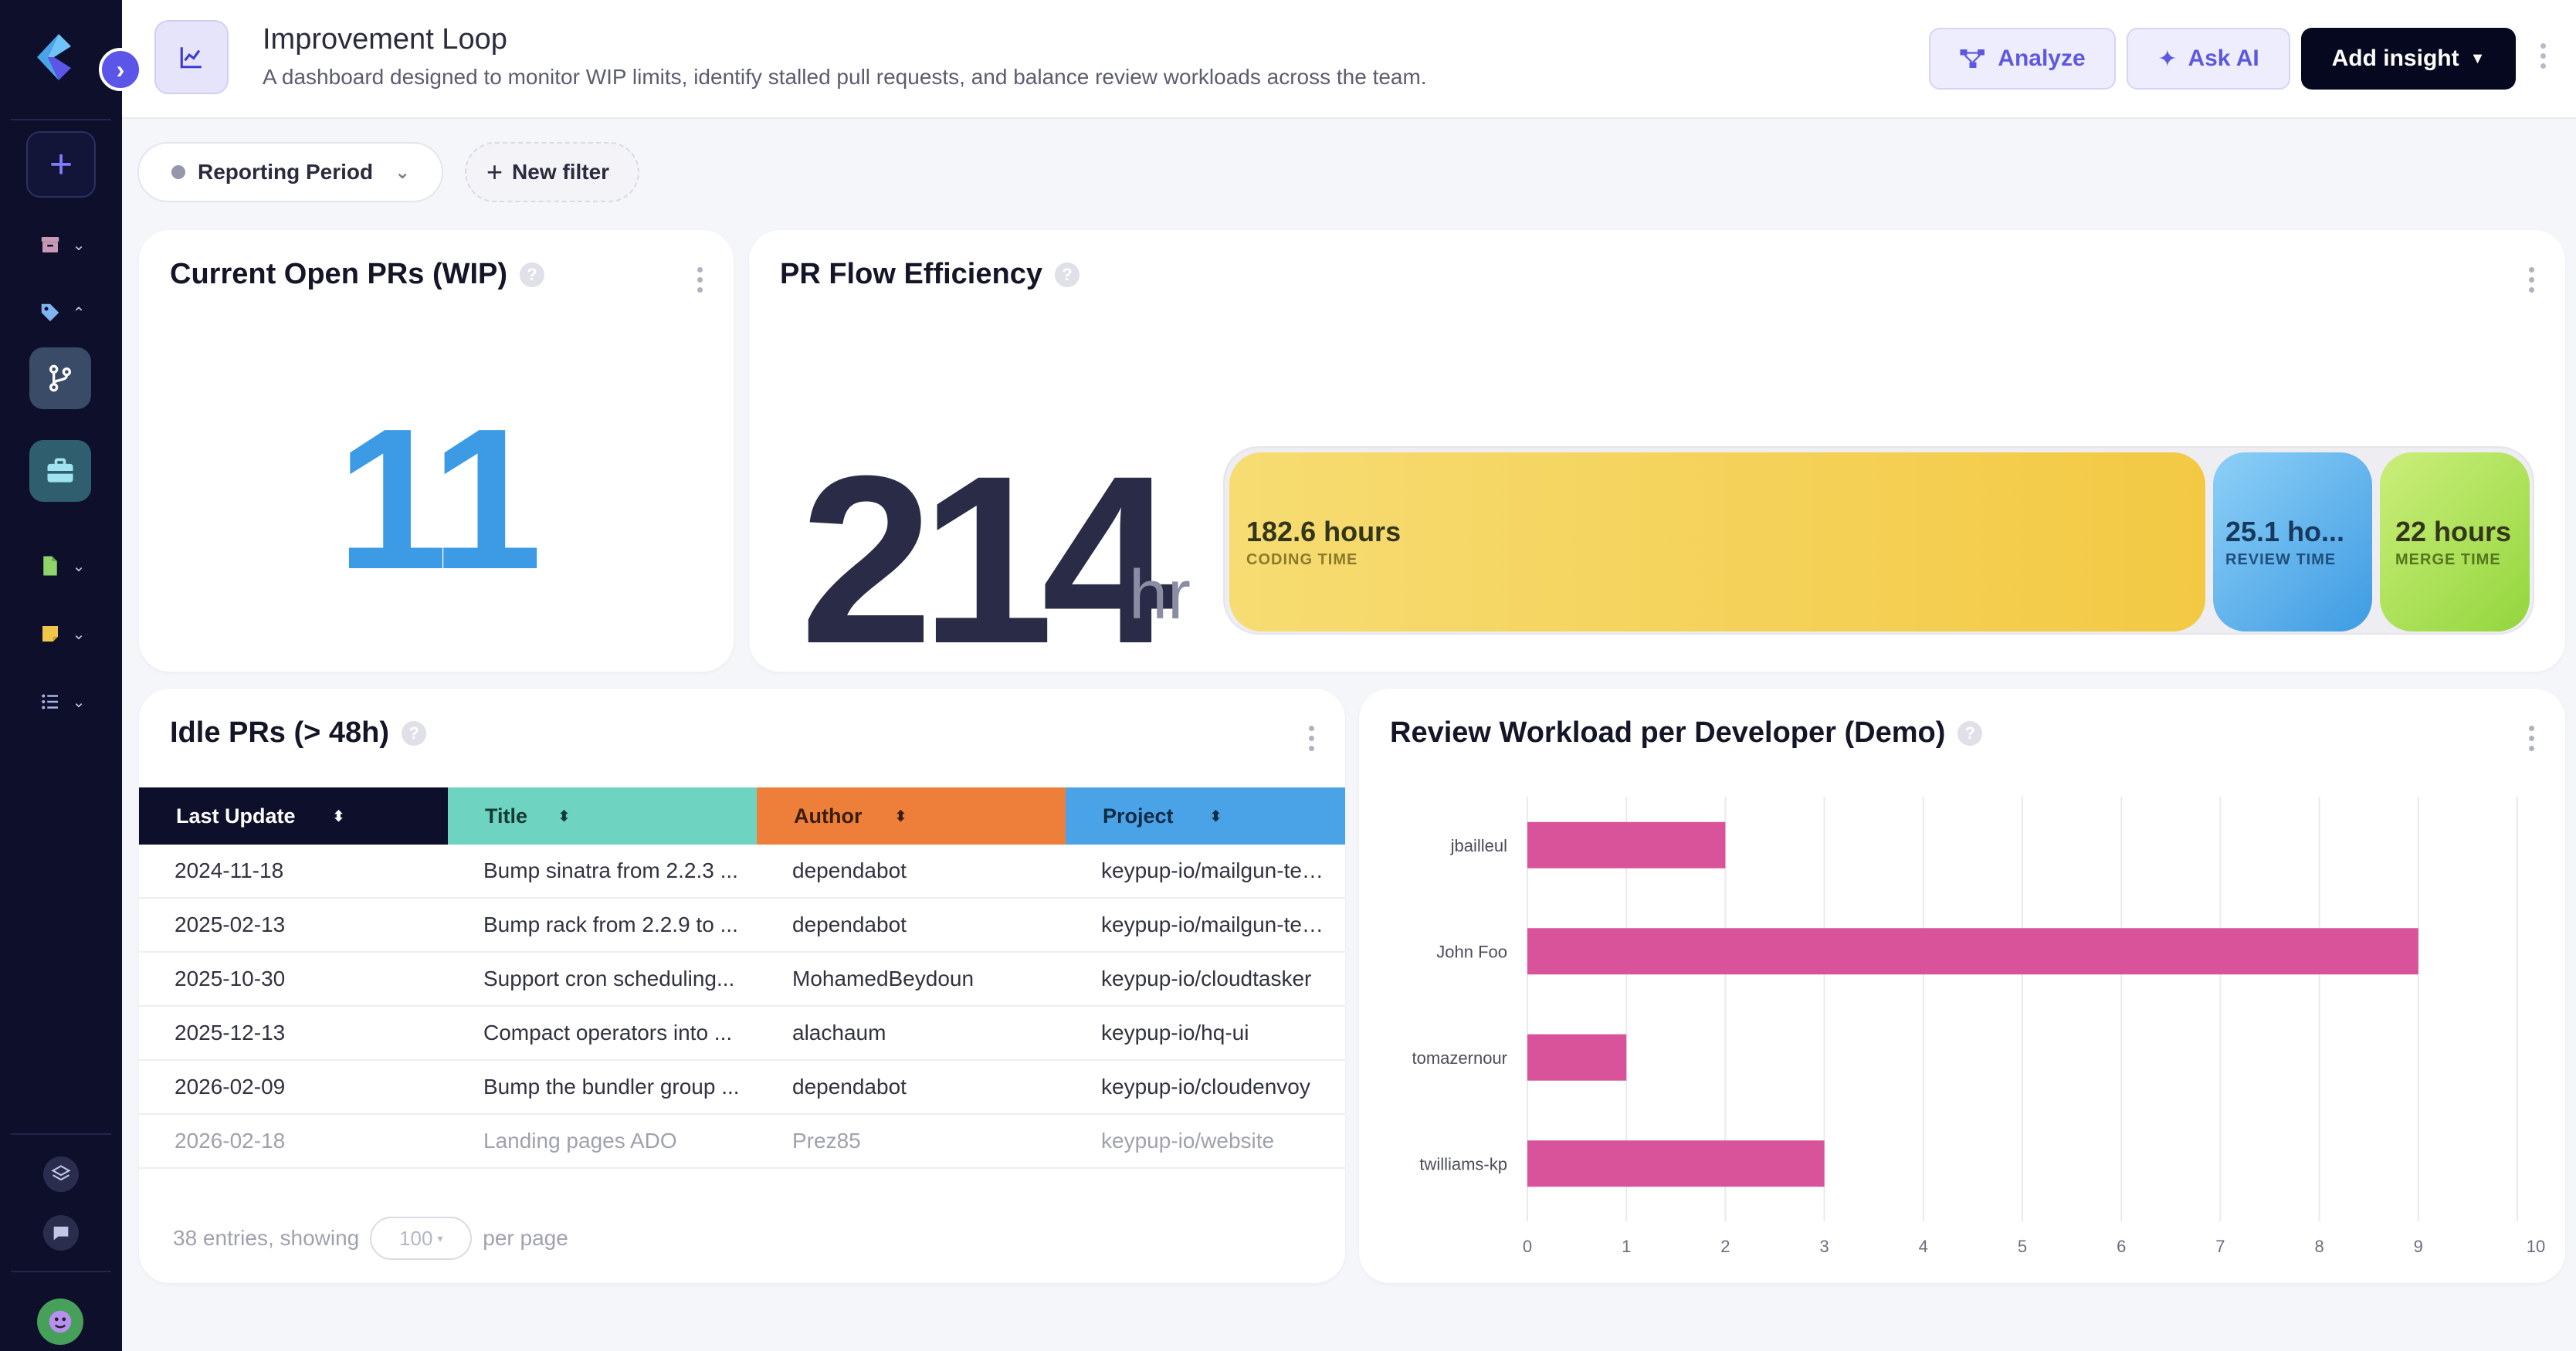 The image size is (2576, 1351). What do you see at coordinates (230, 1141) in the screenshot?
I see `table-cell-last-update: 2026-02-18` at bounding box center [230, 1141].